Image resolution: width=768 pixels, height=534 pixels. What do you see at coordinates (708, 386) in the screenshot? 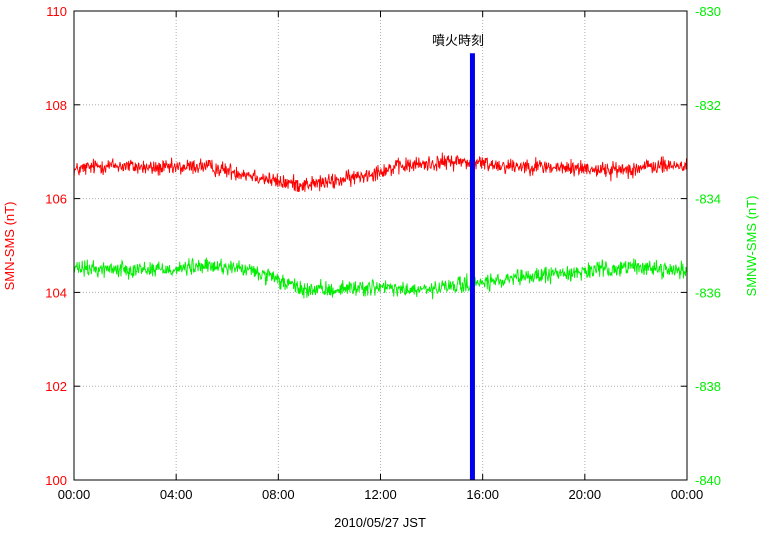
I see `right-y-tick-label: -838` at bounding box center [708, 386].